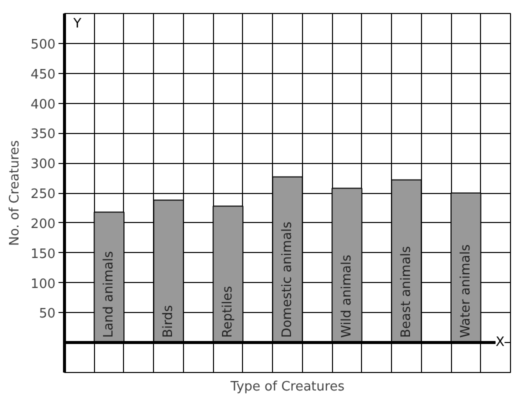 The height and width of the screenshot is (399, 517). Describe the element at coordinates (15, 193) in the screenshot. I see `y-axis-title: No. of Creatures` at that location.